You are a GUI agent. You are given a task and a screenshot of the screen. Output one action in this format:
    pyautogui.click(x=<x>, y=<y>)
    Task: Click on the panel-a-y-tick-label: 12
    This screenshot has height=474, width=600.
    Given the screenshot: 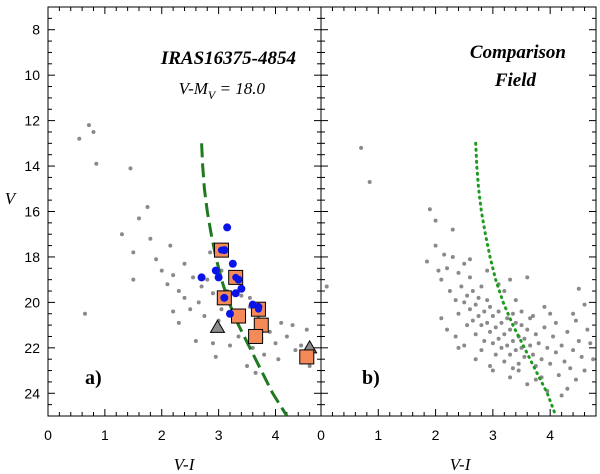 What is the action you would take?
    pyautogui.click(x=32, y=121)
    